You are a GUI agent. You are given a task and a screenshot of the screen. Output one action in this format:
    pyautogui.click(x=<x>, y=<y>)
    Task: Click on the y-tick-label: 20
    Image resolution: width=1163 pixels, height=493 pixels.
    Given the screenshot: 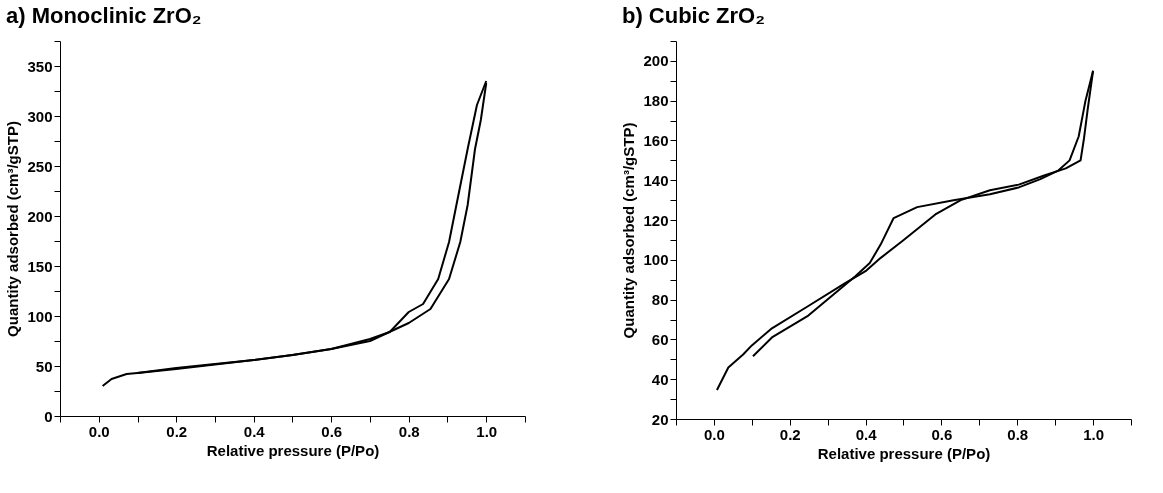 What is the action you would take?
    pyautogui.click(x=660, y=419)
    